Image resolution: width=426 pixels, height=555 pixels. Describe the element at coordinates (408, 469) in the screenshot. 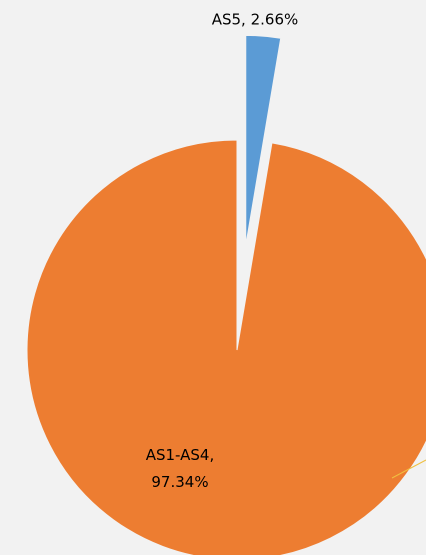

I see `leader-line` at that location.